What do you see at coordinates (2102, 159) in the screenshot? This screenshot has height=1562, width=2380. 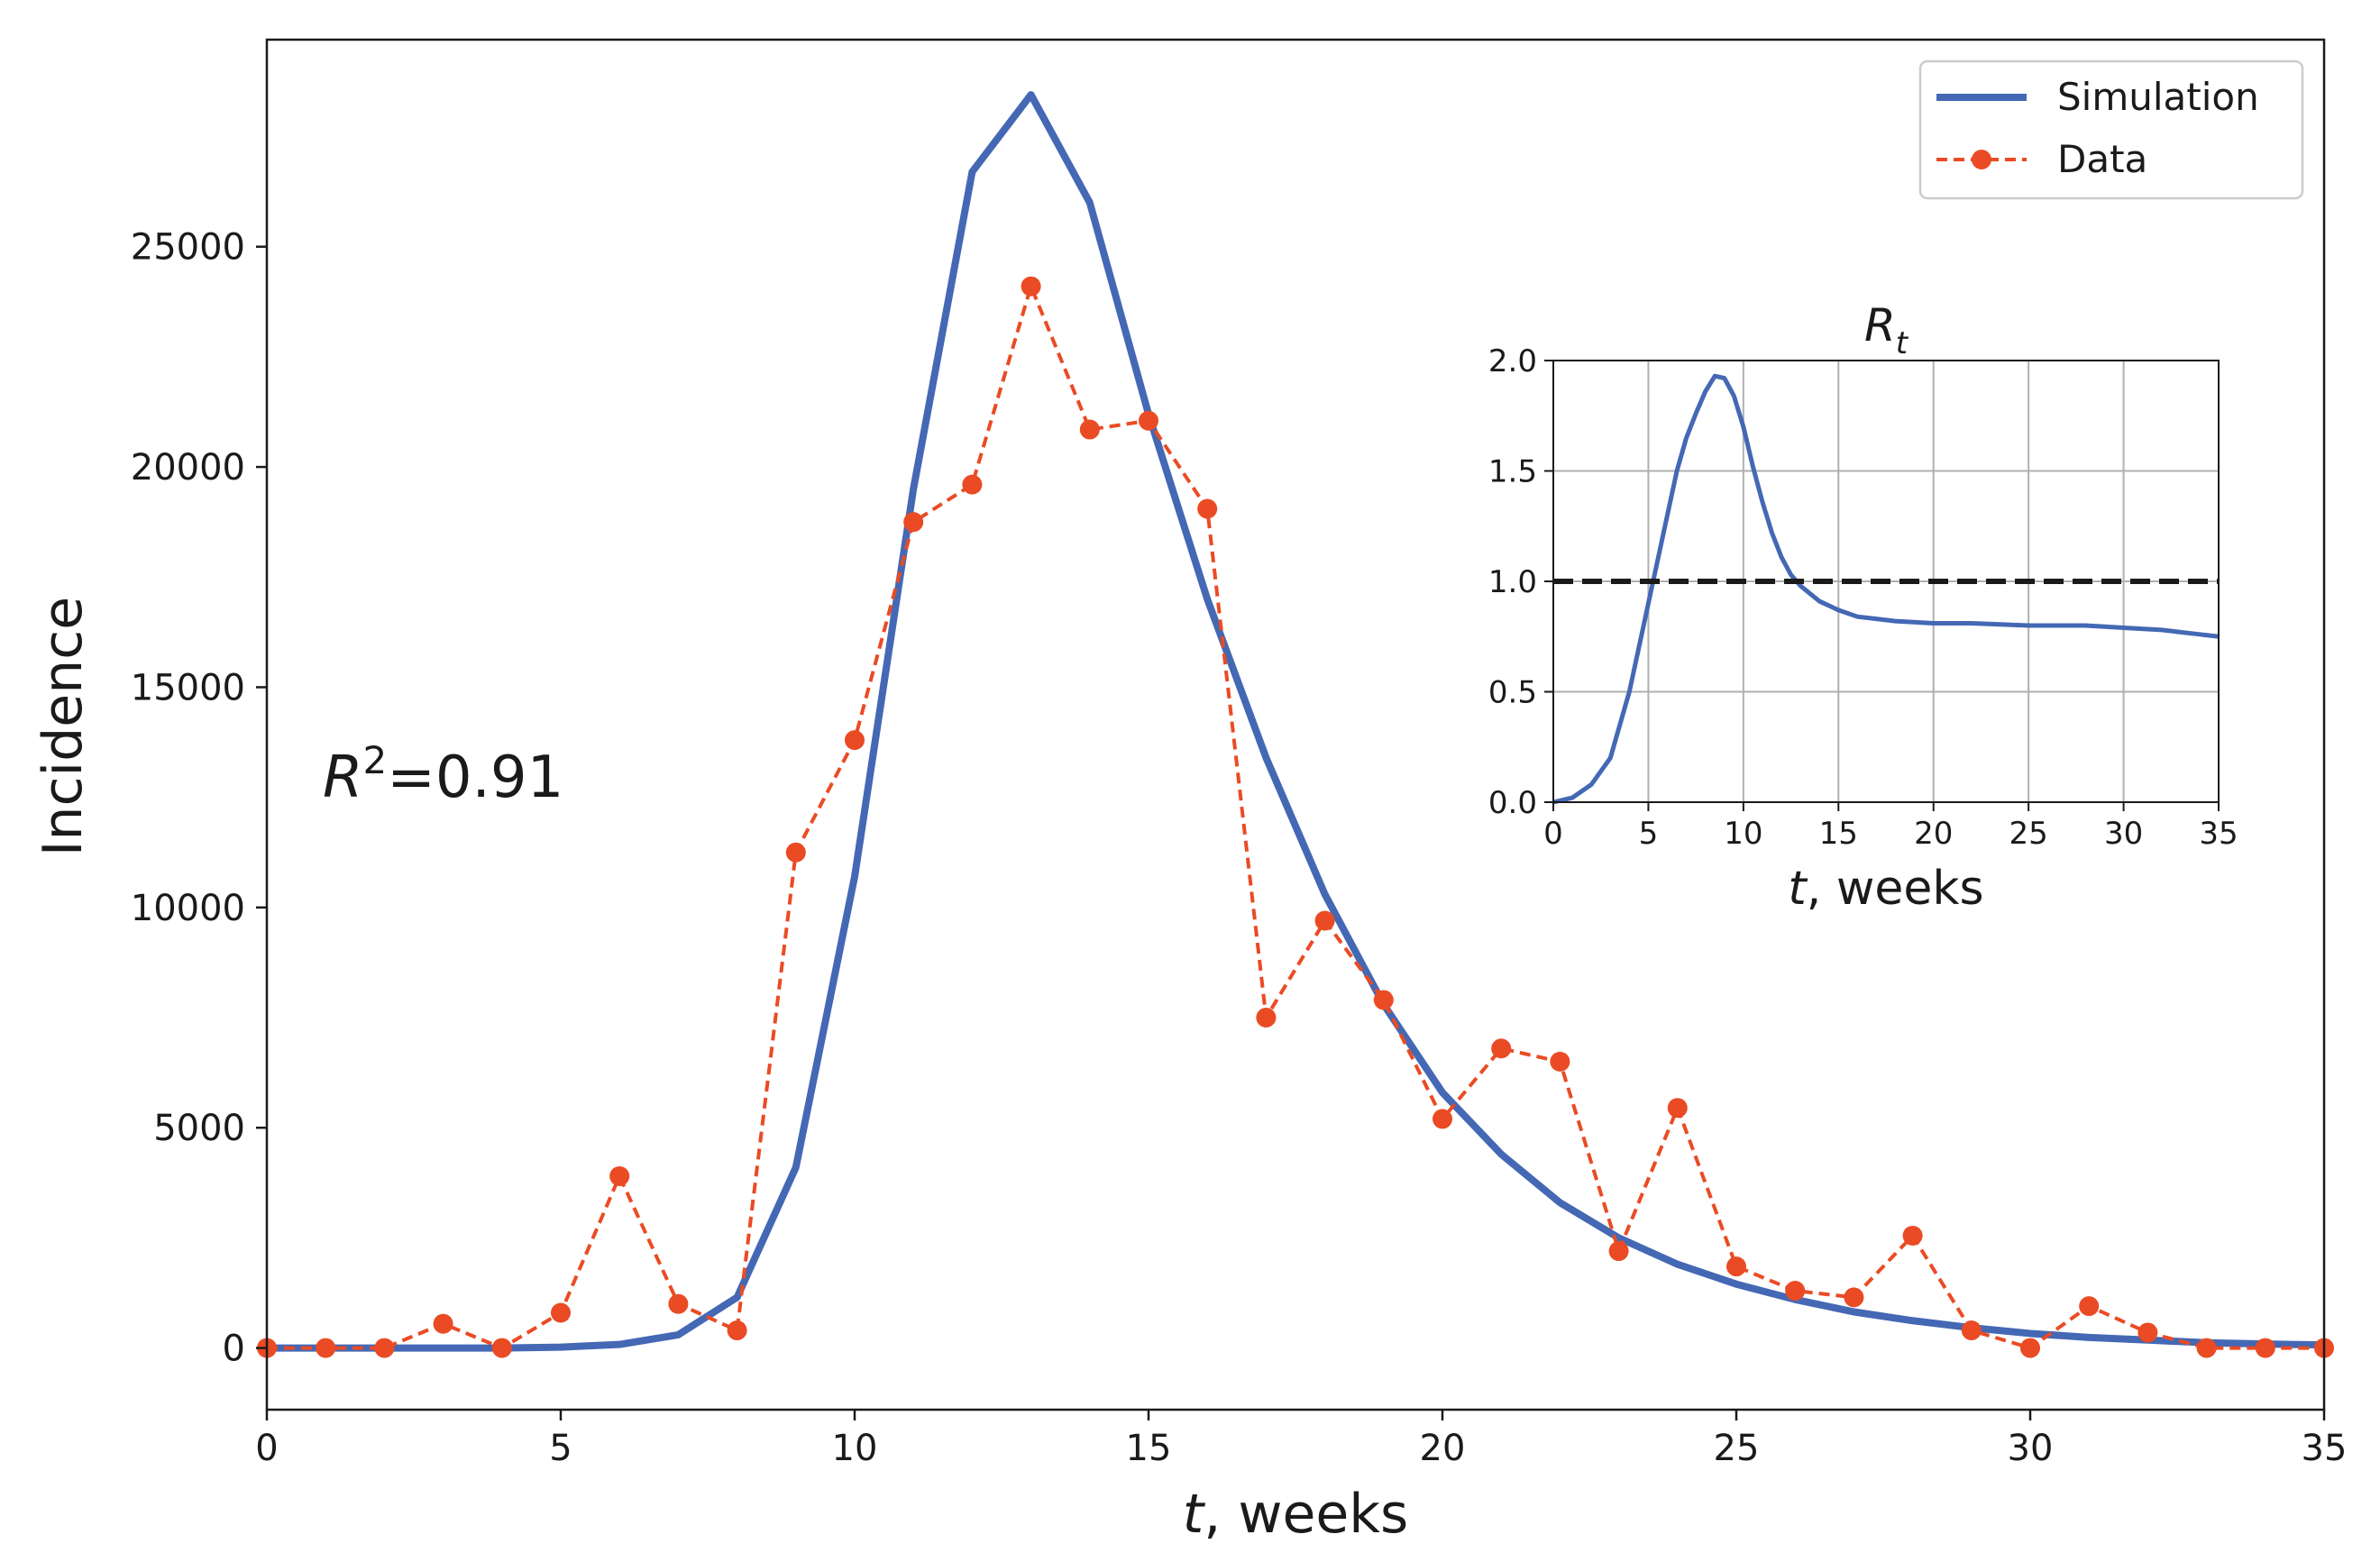 I see `legend-data-label: Data` at bounding box center [2102, 159].